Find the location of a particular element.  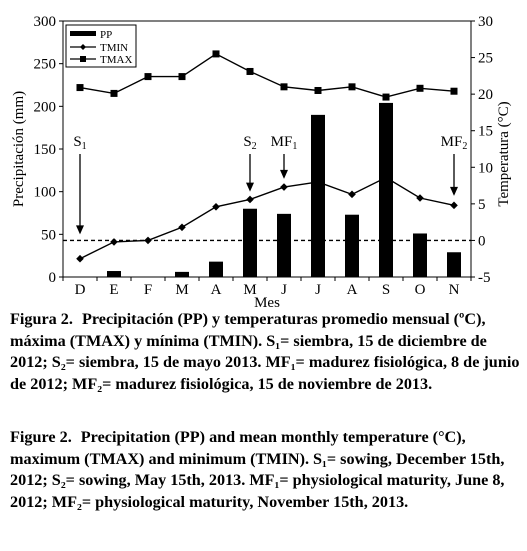

right-tick-label: 10 is located at coordinates (485, 168).